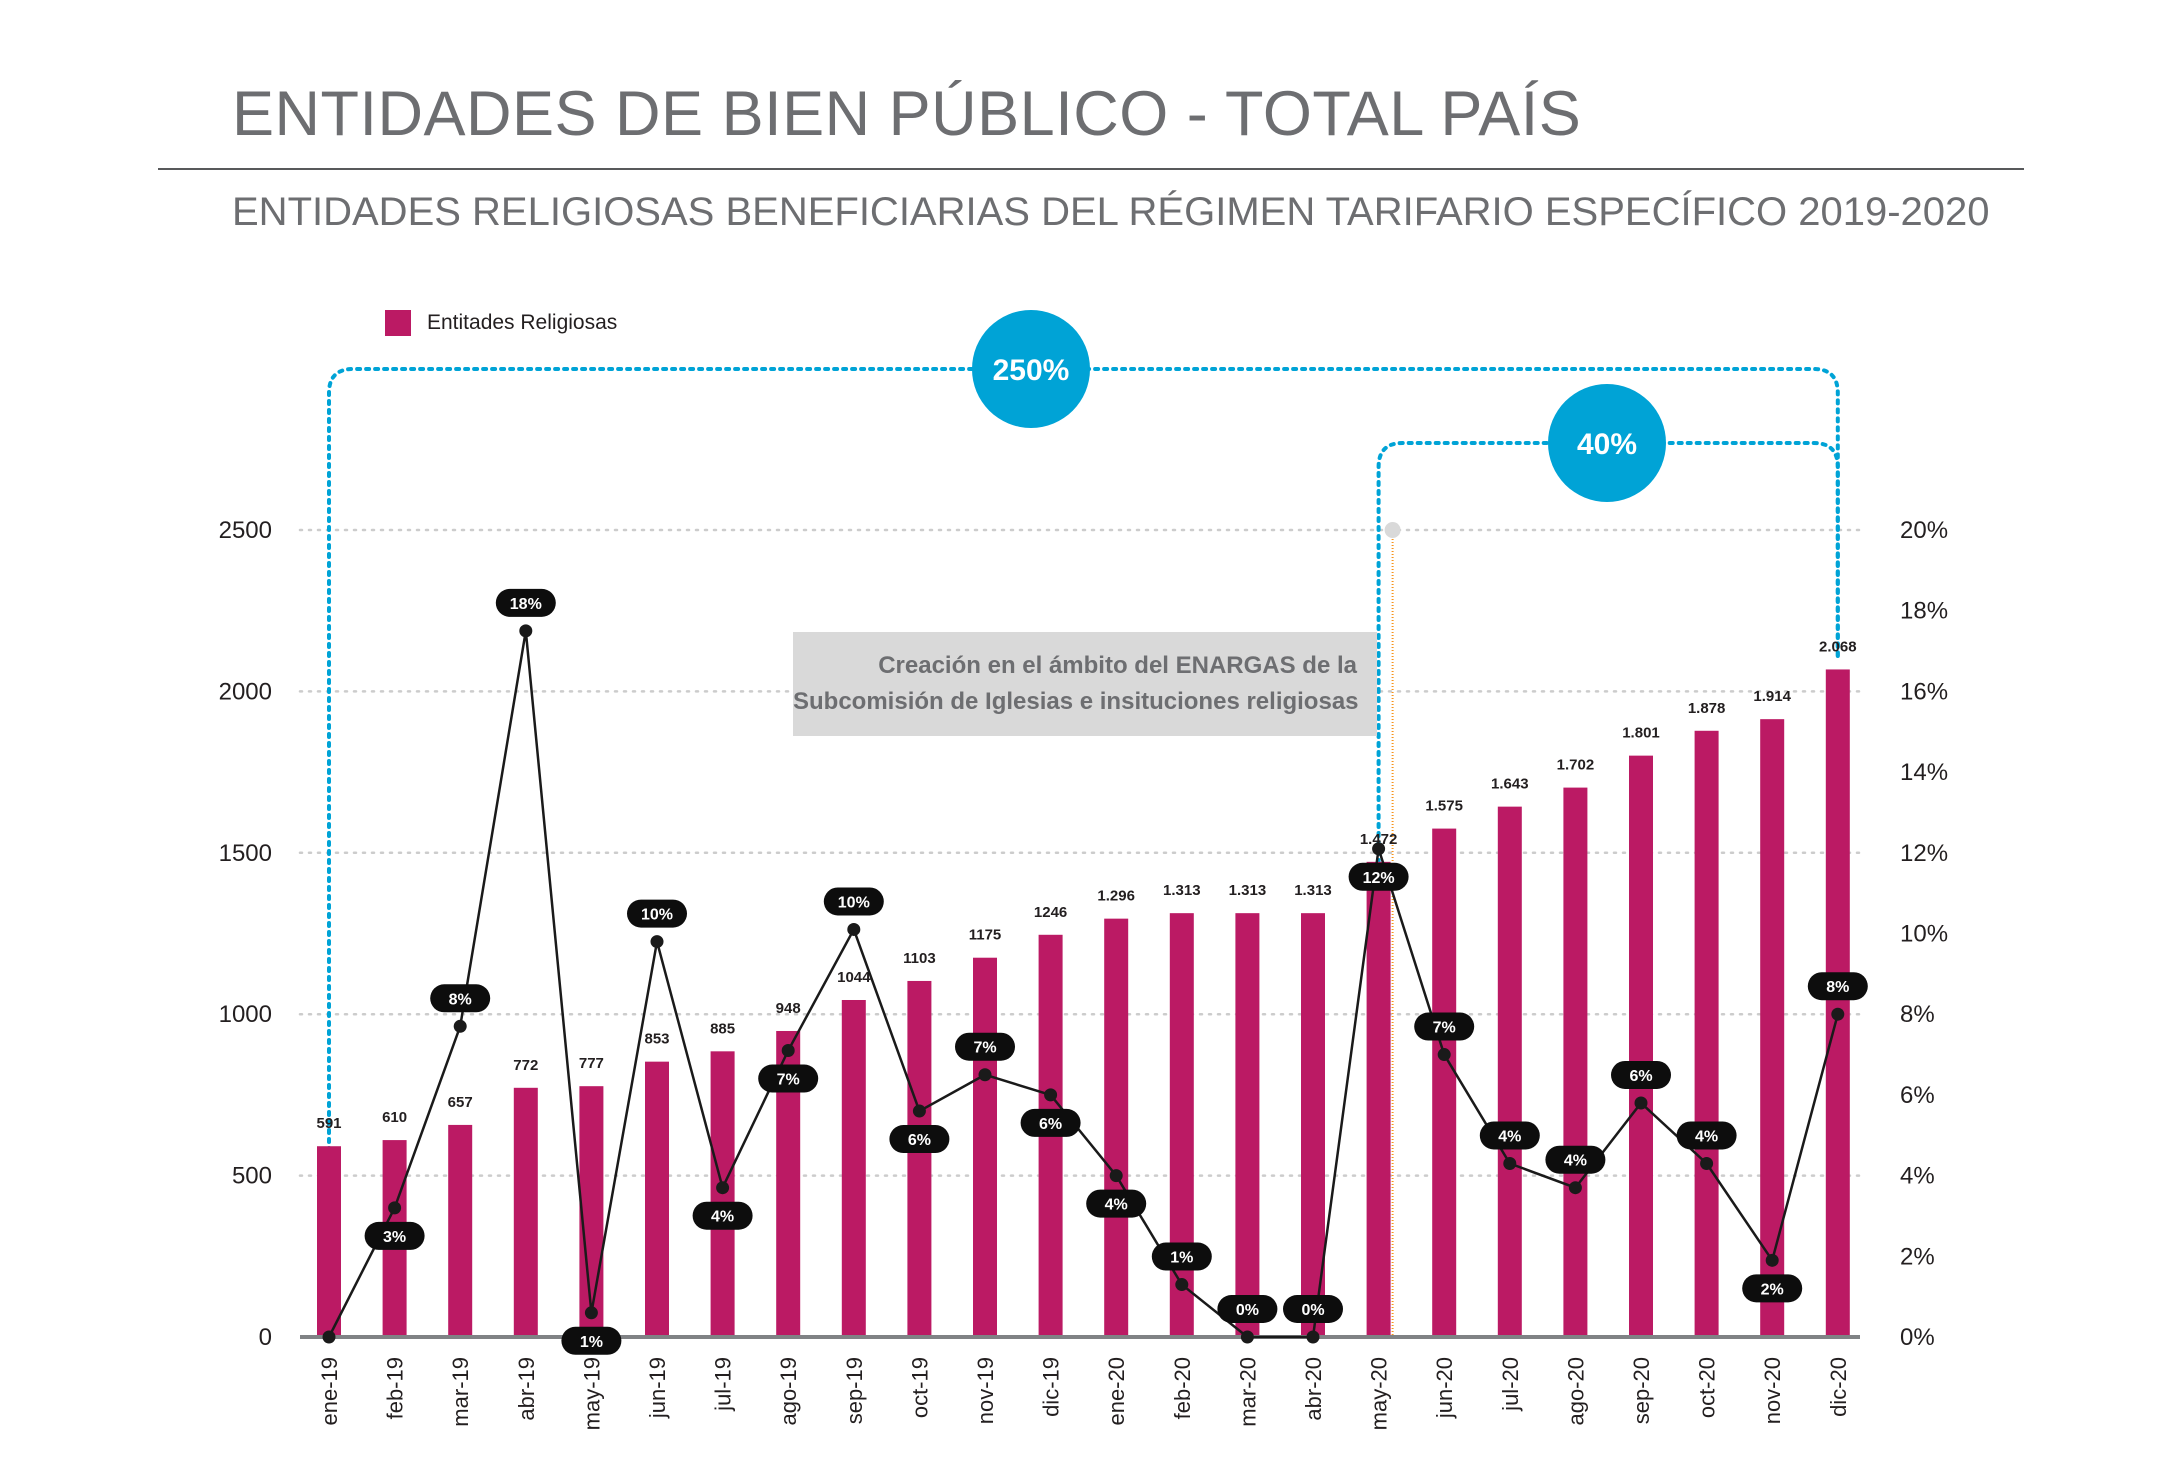 The width and height of the screenshot is (2162, 1476). I want to click on y-tick-label: 500, so click(252, 1176).